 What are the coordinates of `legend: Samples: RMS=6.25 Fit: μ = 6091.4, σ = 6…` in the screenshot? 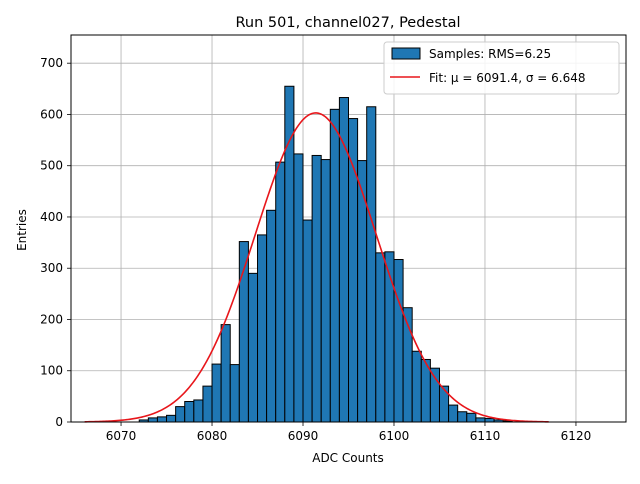 It's located at (501, 68).